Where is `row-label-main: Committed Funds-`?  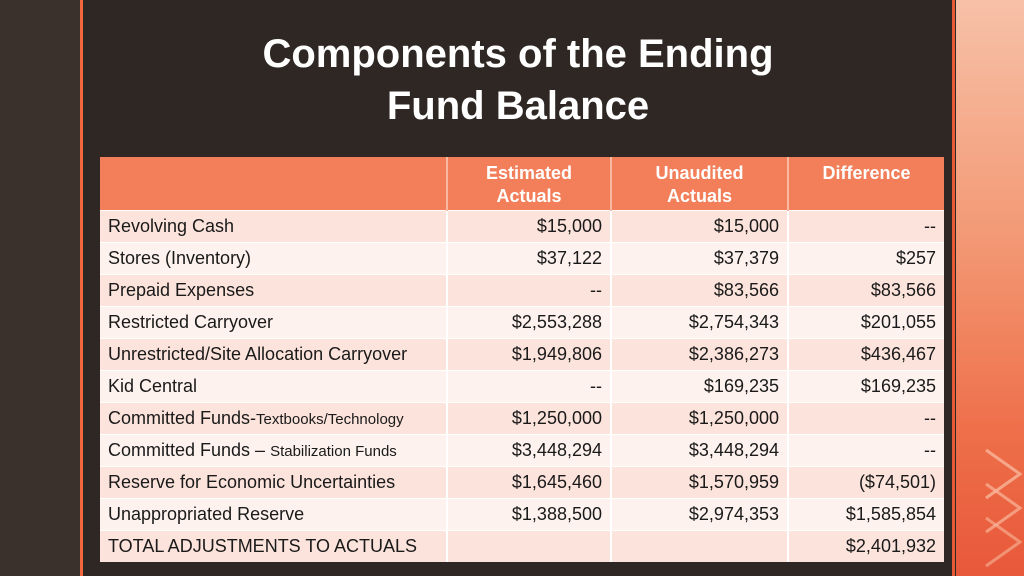 row-label-main: Committed Funds- is located at coordinates (182, 418).